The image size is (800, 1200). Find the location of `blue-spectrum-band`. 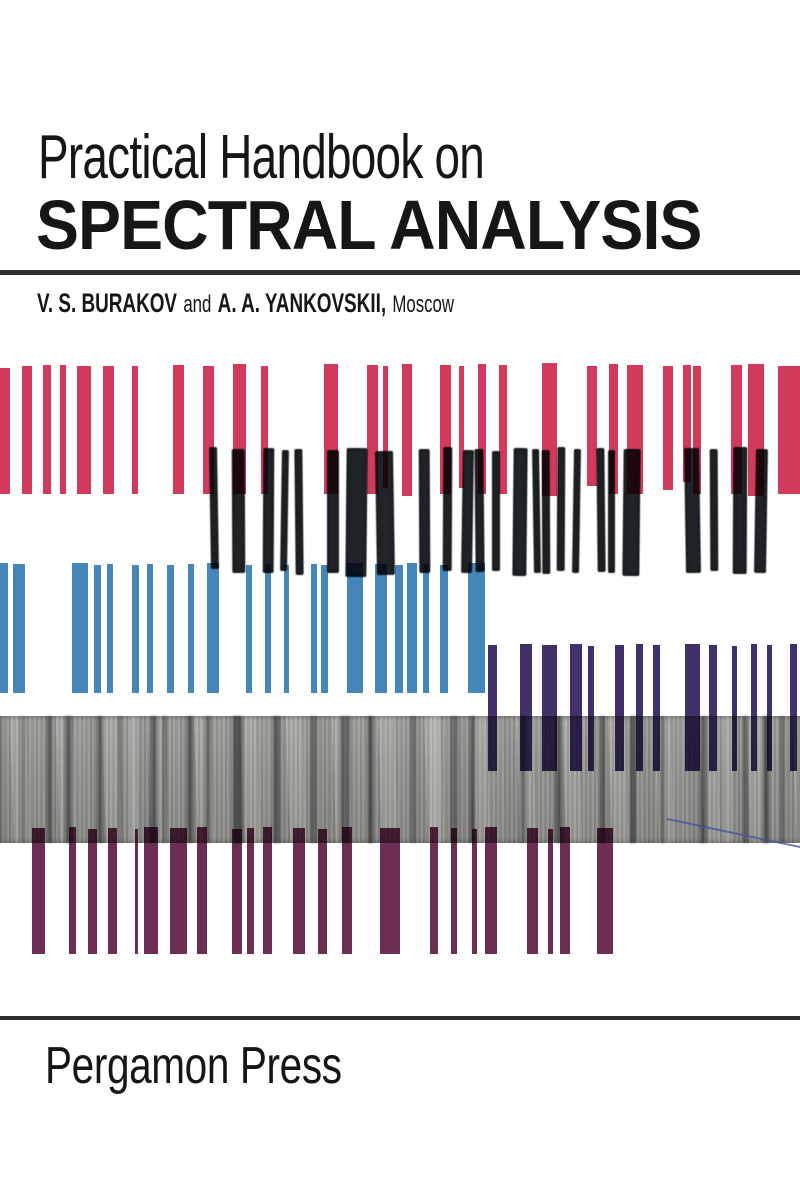

blue-spectrum-band is located at coordinates (400, 628).